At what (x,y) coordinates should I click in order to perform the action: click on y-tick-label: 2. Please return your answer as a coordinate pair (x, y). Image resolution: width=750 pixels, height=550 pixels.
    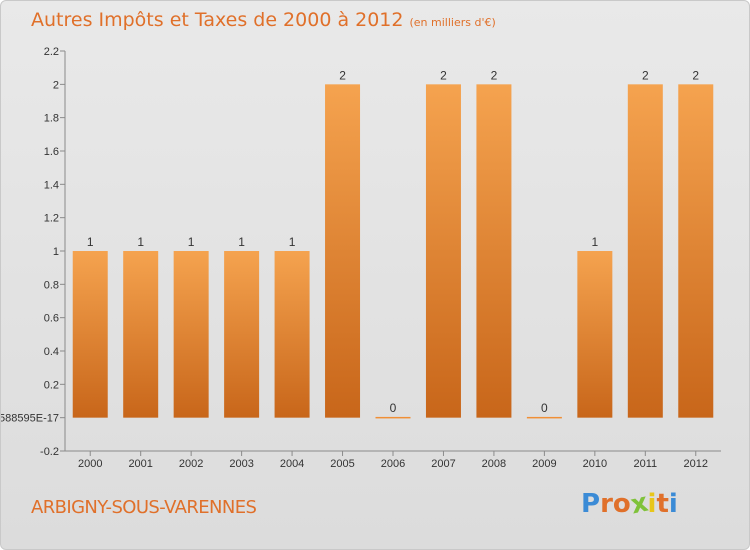
    Looking at the image, I should click on (56, 85).